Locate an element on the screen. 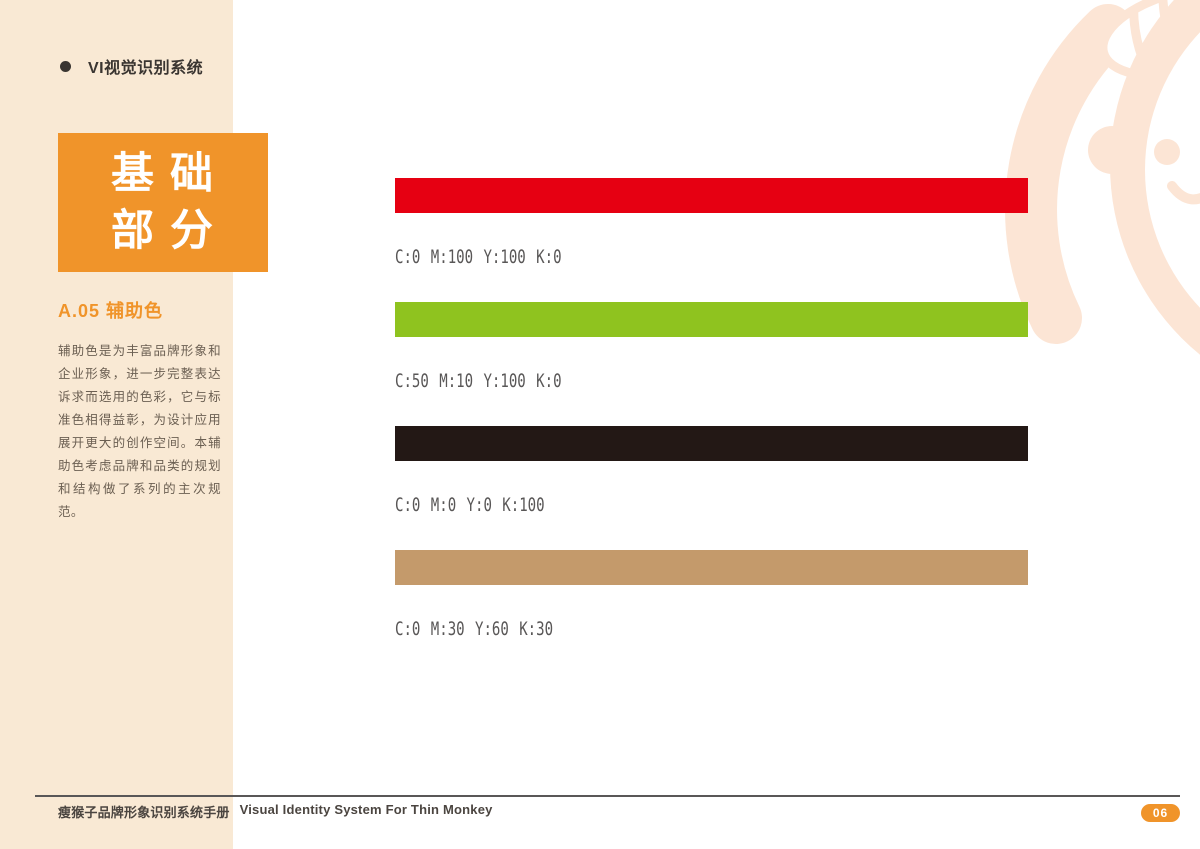 This screenshot has height=849, width=1200. page-number-badge: 06 is located at coordinates (1160, 813).